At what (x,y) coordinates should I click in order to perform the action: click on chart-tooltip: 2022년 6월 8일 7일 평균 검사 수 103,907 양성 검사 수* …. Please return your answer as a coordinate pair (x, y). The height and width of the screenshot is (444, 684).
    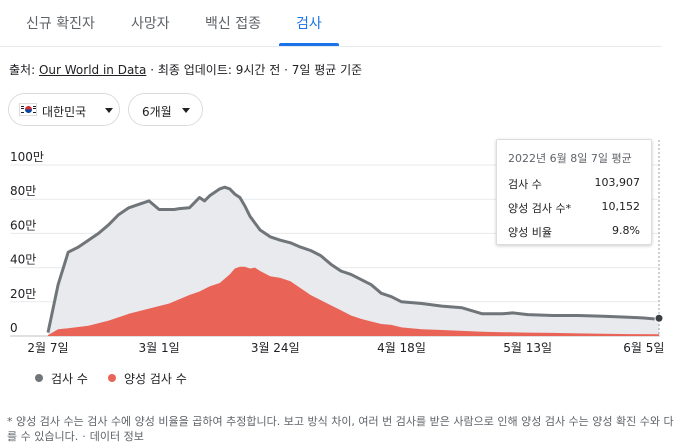
    Looking at the image, I should click on (574, 192).